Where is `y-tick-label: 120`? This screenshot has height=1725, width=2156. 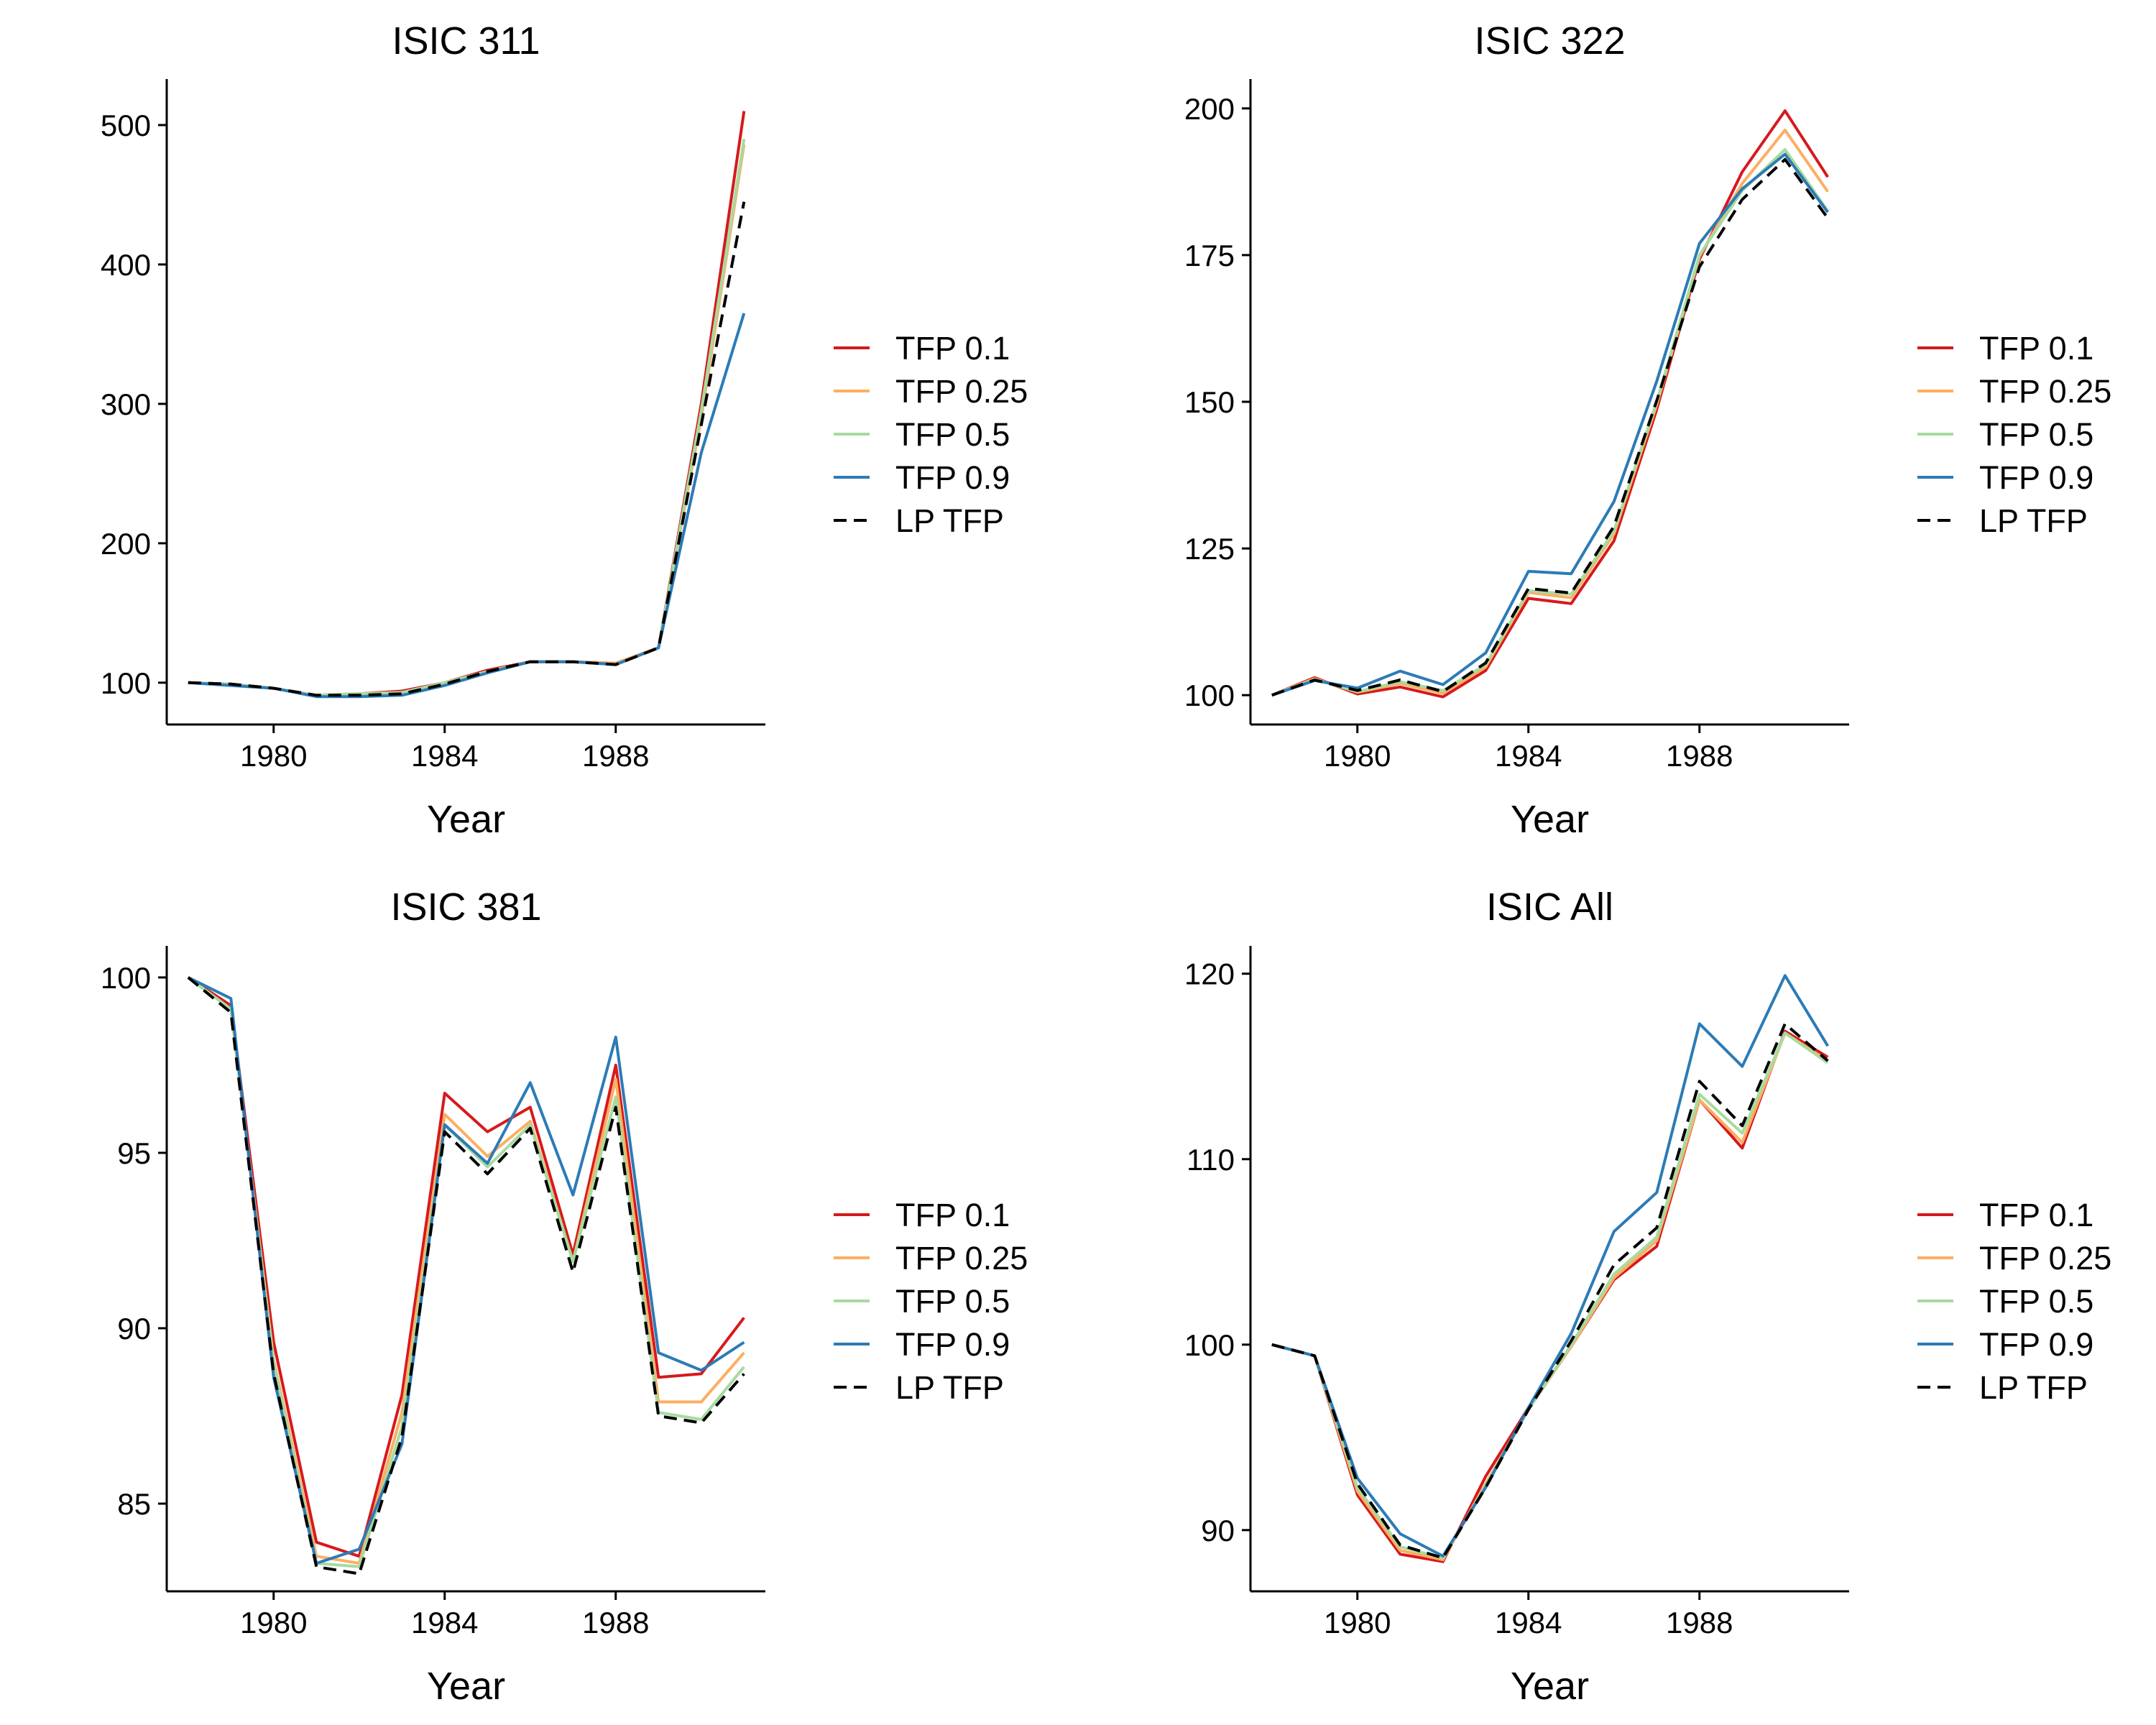 y-tick-label: 120 is located at coordinates (1209, 974).